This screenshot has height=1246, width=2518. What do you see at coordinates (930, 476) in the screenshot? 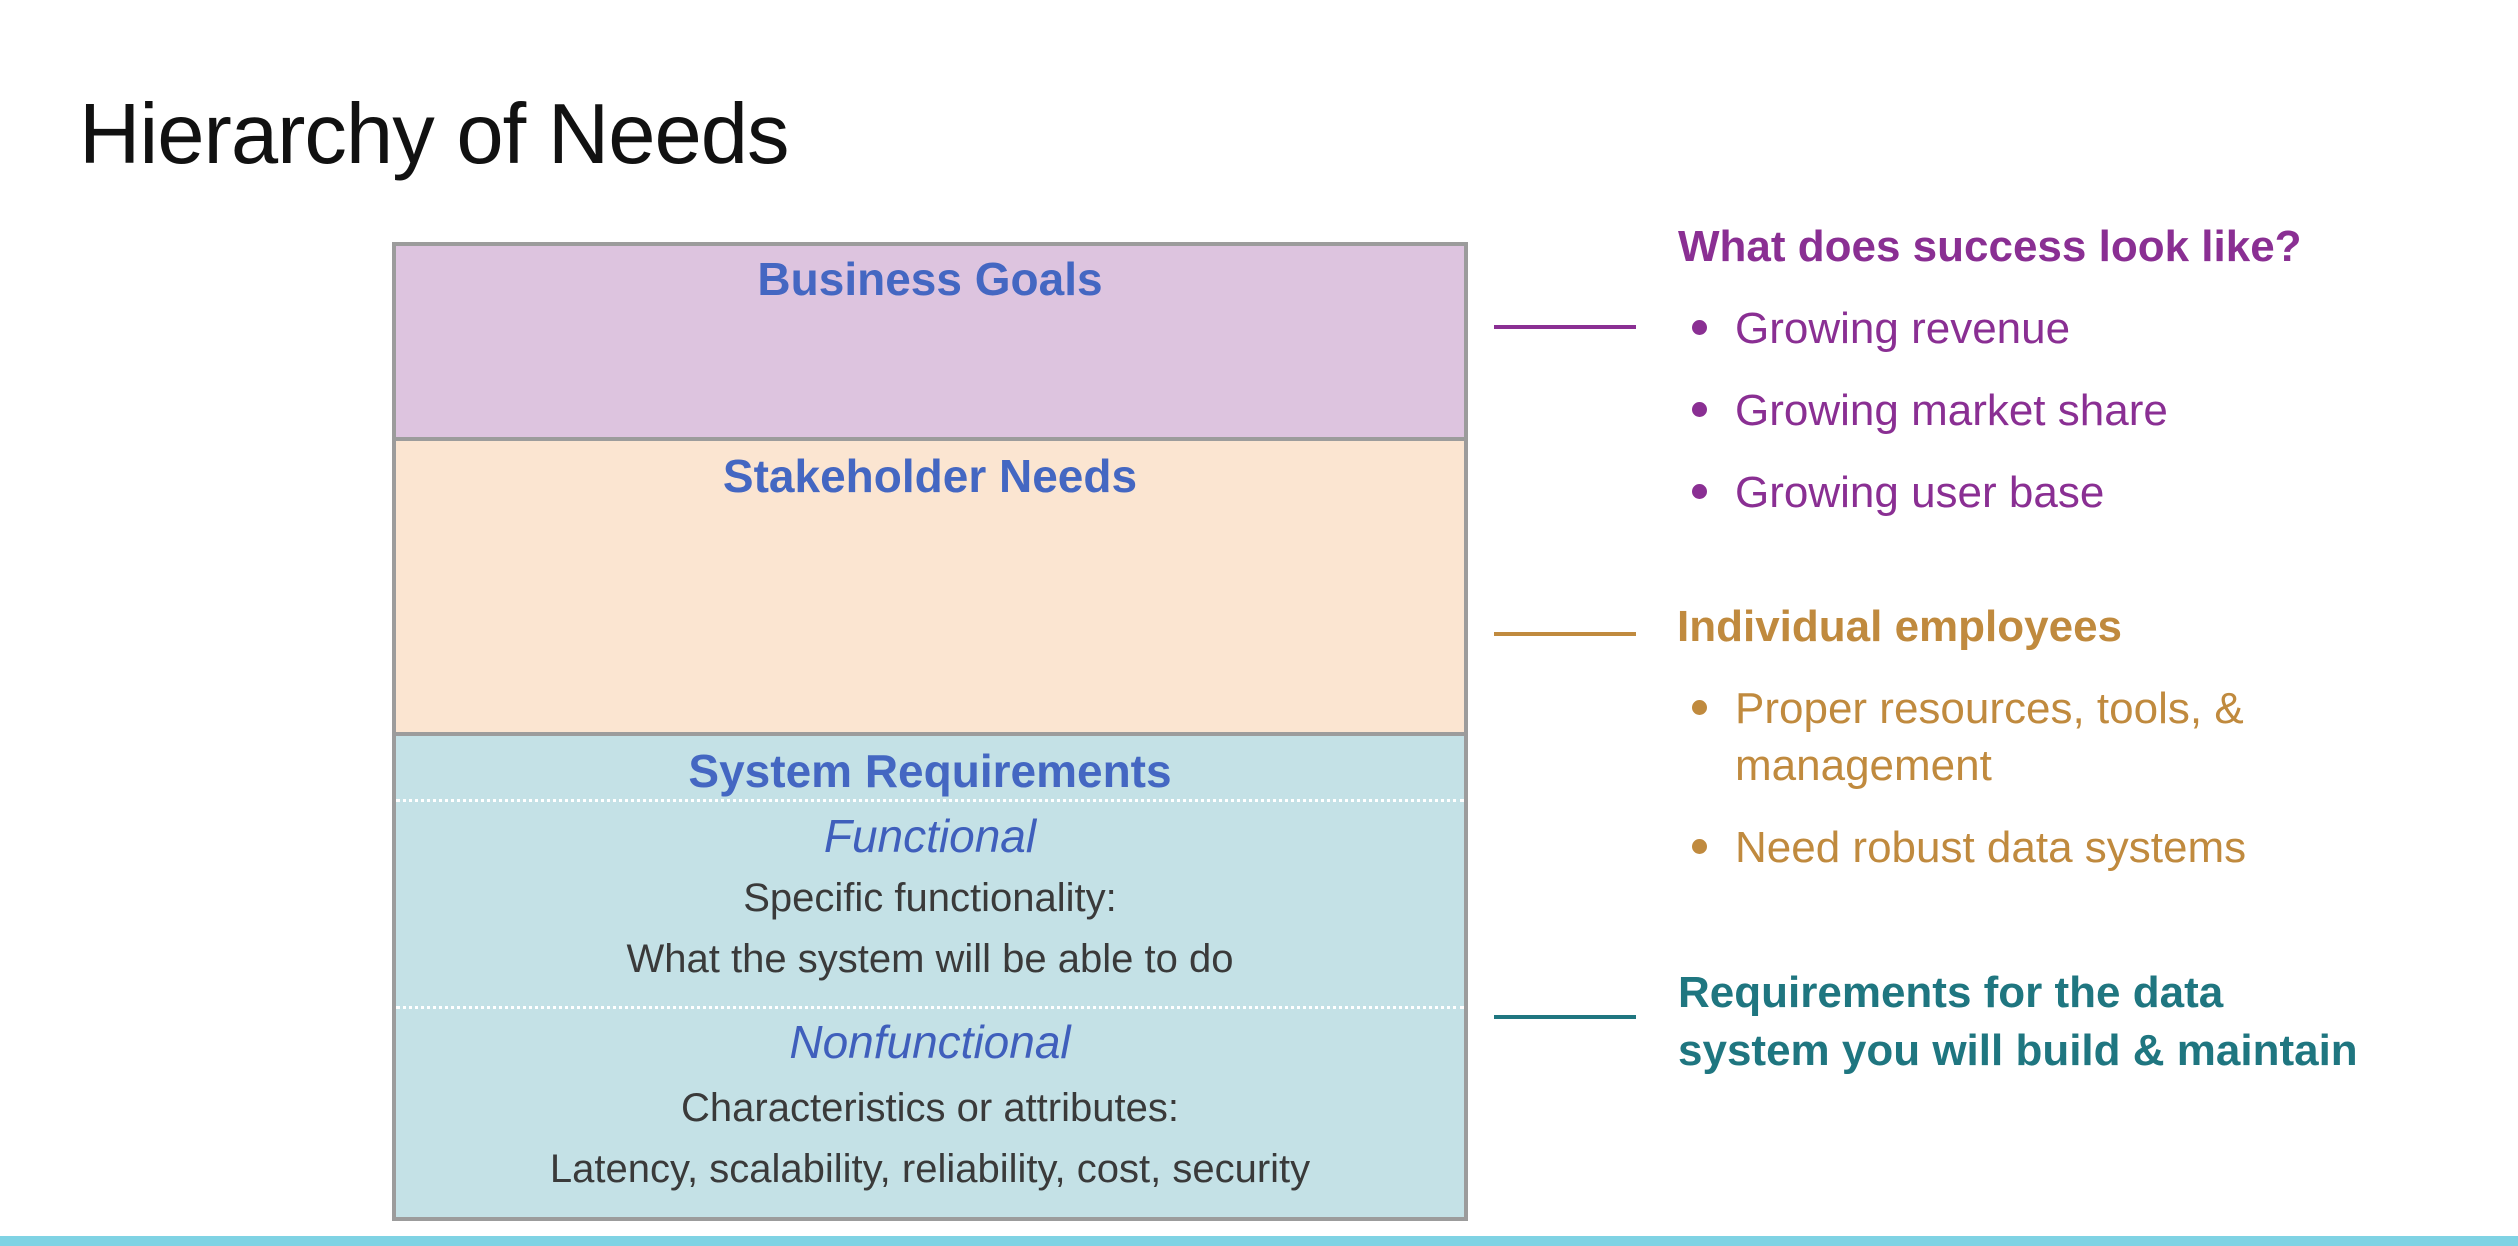
I see `stakeholder-needs-title: Stakeholder Needs` at bounding box center [930, 476].